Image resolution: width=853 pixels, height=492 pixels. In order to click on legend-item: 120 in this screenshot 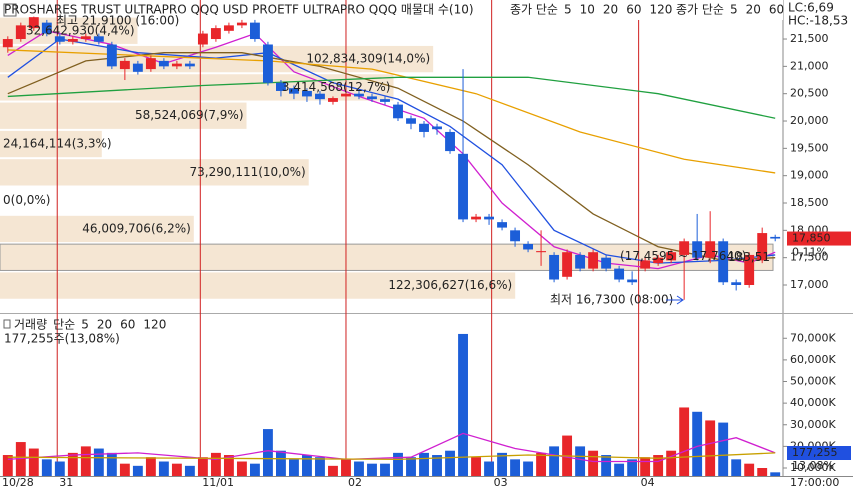, I will do `click(660, 10)`.